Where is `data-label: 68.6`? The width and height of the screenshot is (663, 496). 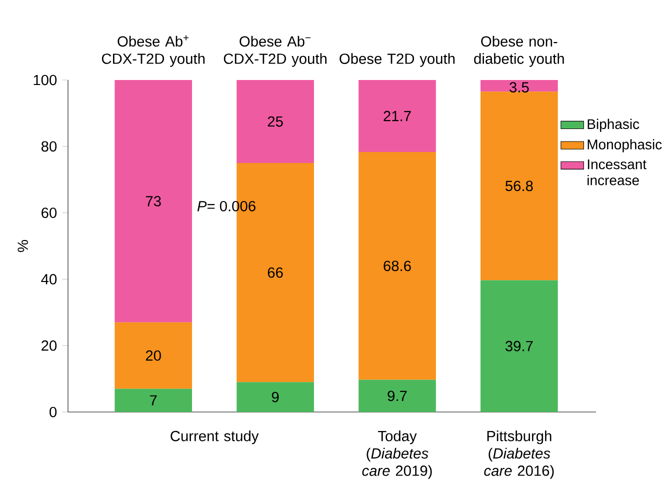 data-label: 68.6 is located at coordinates (397, 266).